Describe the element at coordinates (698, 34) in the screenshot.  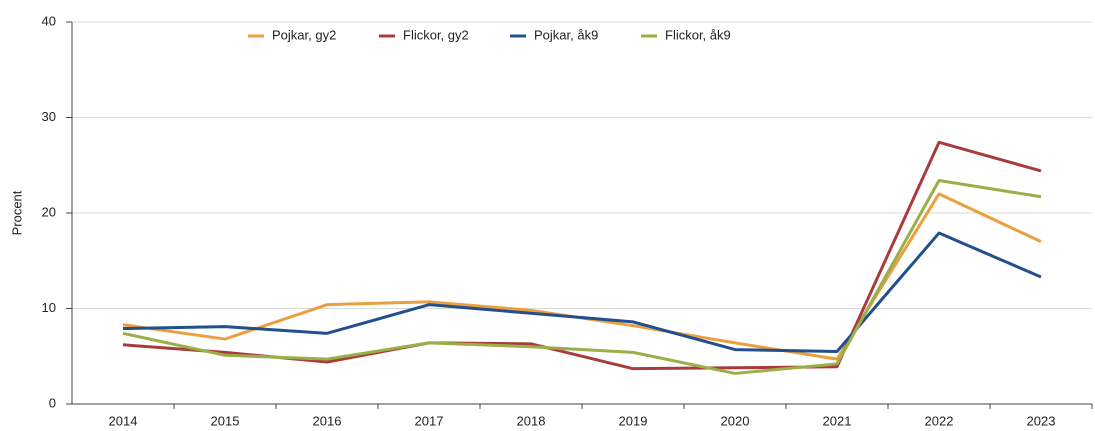
I see `legend-label: Flickor, åk9` at that location.